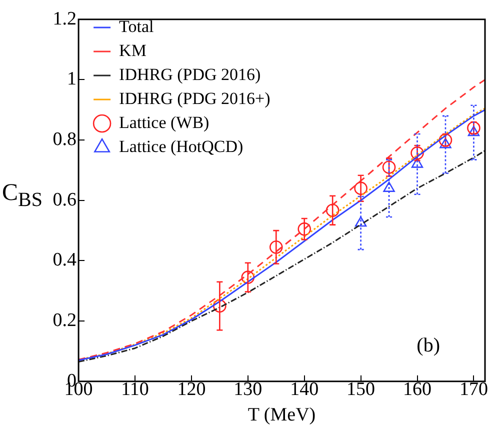 The width and height of the screenshot is (495, 427). Describe the element at coordinates (181, 146) in the screenshot. I see `legend-label: Lattice (HotQCD)` at that location.